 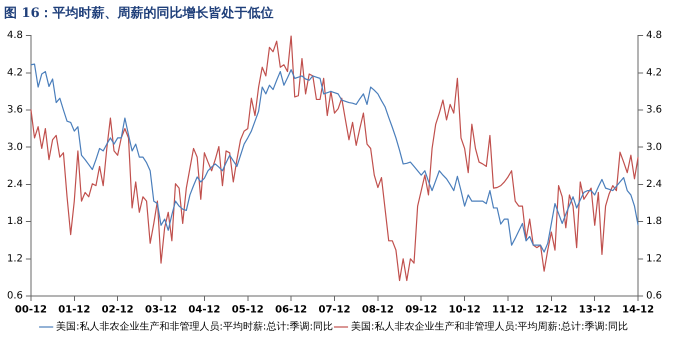 I want to click on y-tick-label: 0.6, so click(x=14, y=296).